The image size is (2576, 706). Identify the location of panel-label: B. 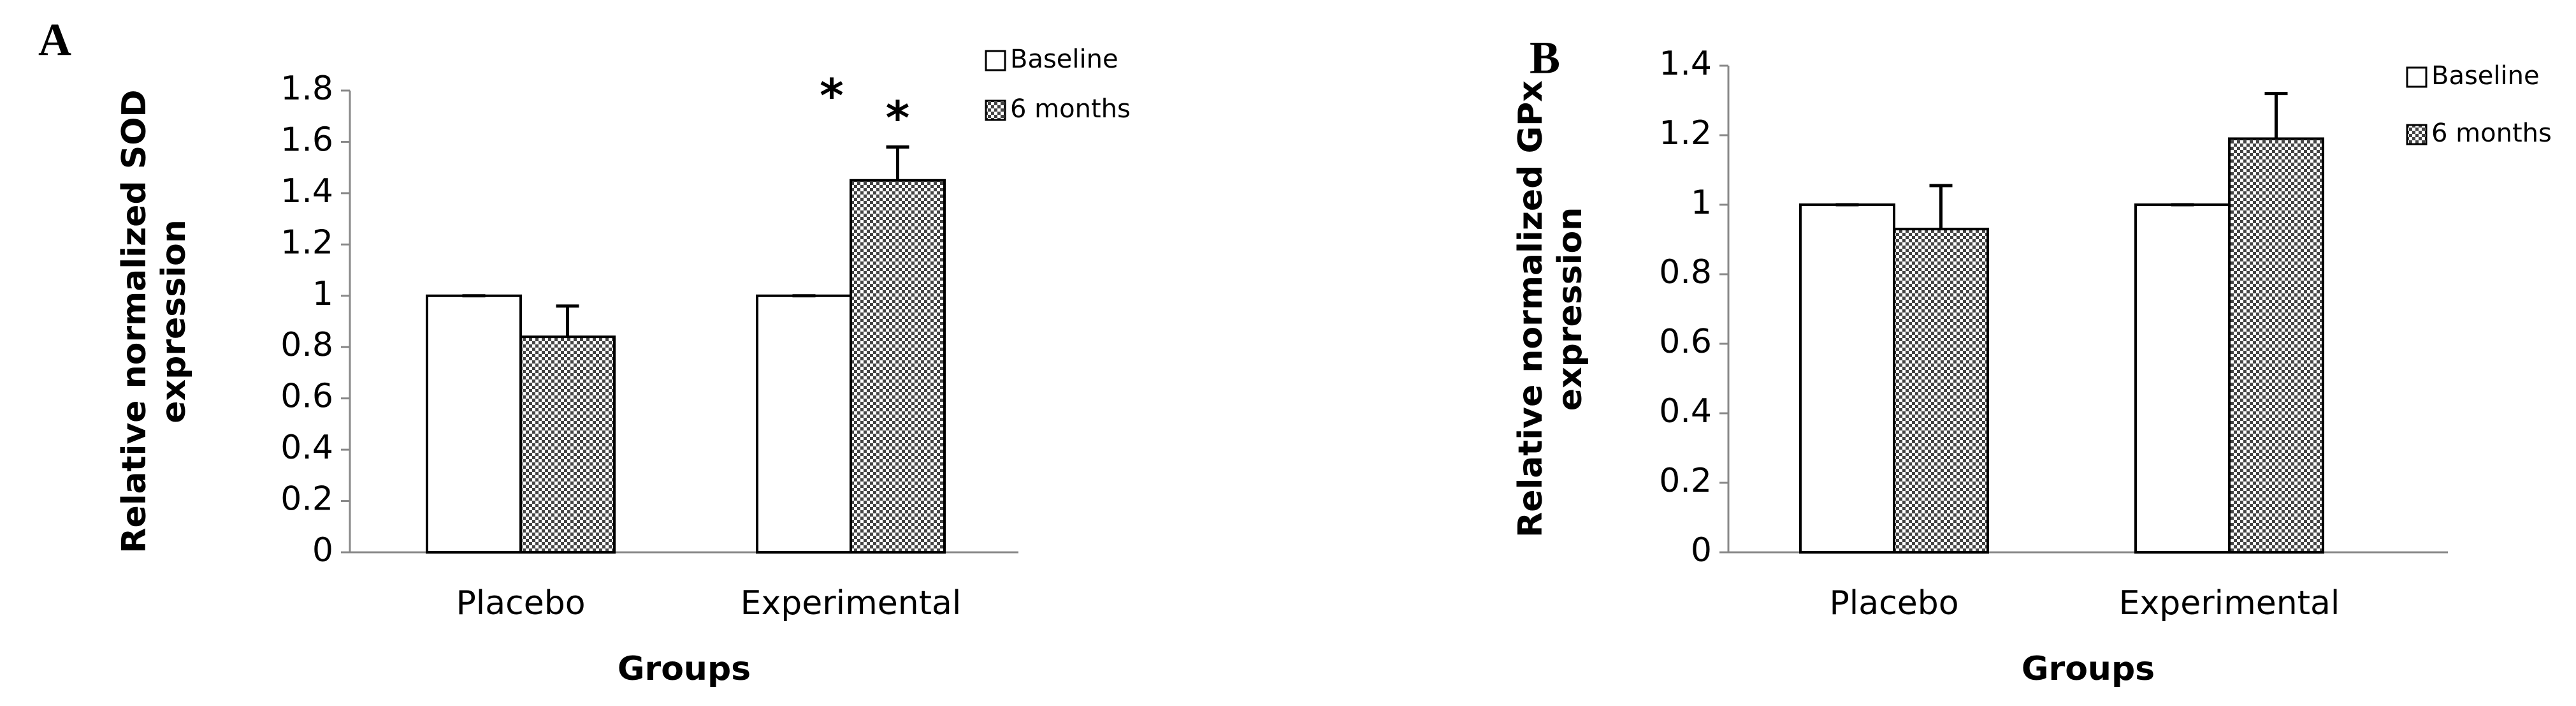
(1545, 58).